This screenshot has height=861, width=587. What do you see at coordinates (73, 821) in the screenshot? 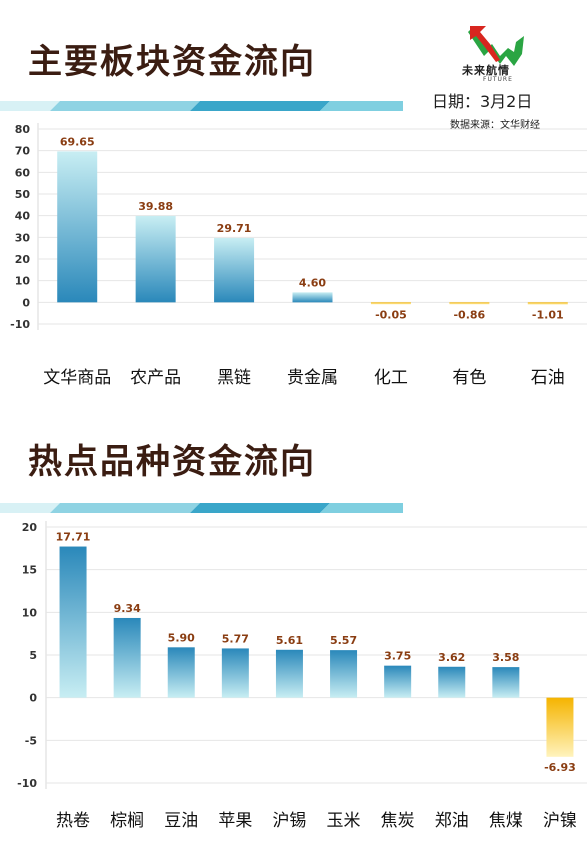
I see `category-label: 热卷` at bounding box center [73, 821].